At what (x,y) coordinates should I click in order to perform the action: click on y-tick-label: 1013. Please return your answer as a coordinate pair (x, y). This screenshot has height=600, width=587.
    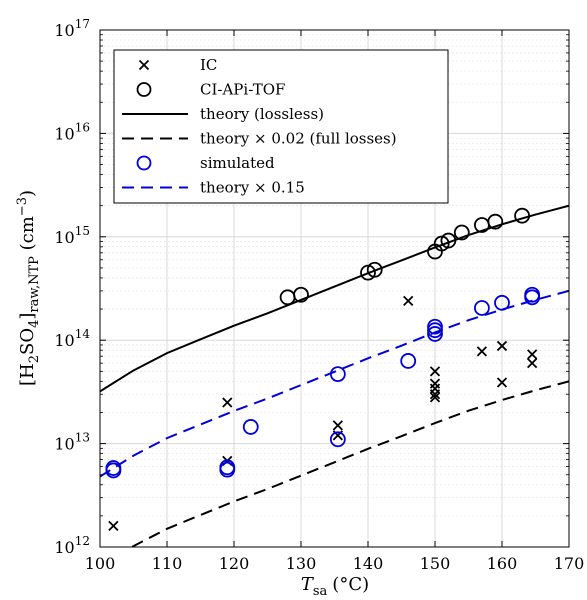
    Looking at the image, I should click on (72, 442).